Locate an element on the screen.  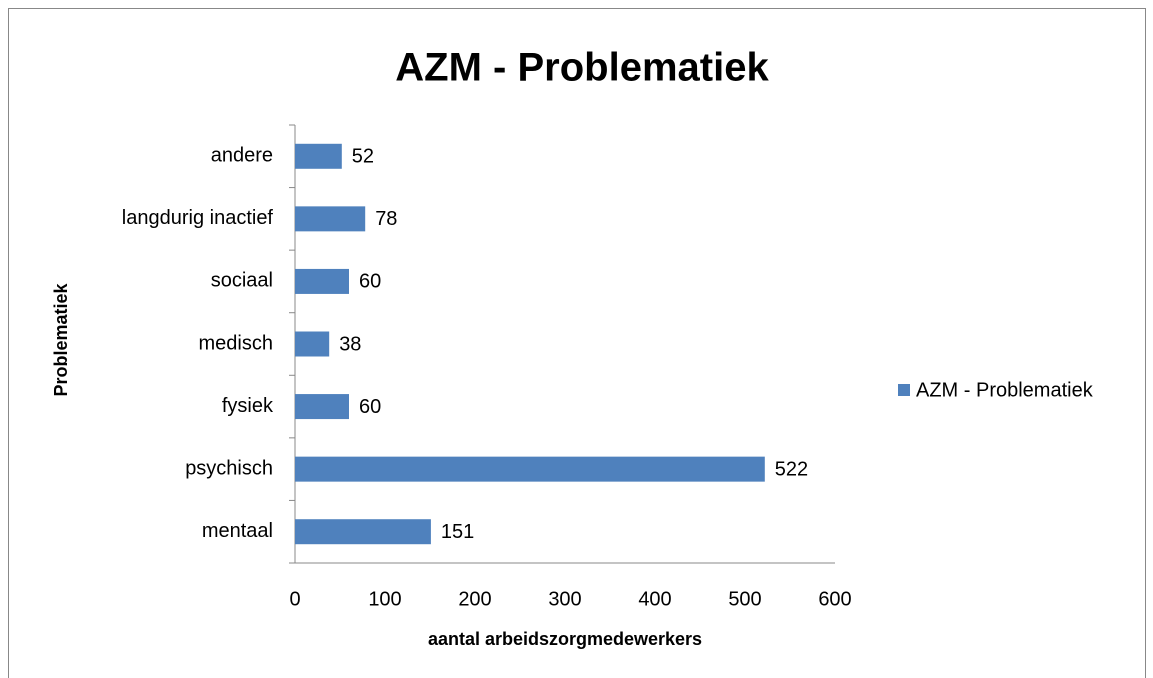
data-label: 522 is located at coordinates (791, 469).